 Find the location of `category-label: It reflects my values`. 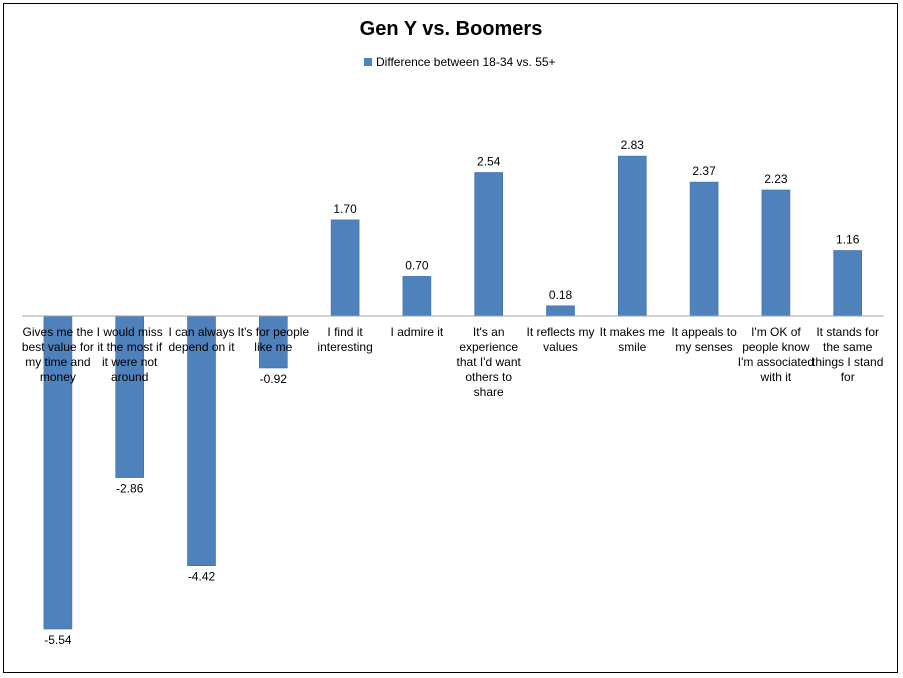

category-label: It reflects my values is located at coordinates (560, 339).